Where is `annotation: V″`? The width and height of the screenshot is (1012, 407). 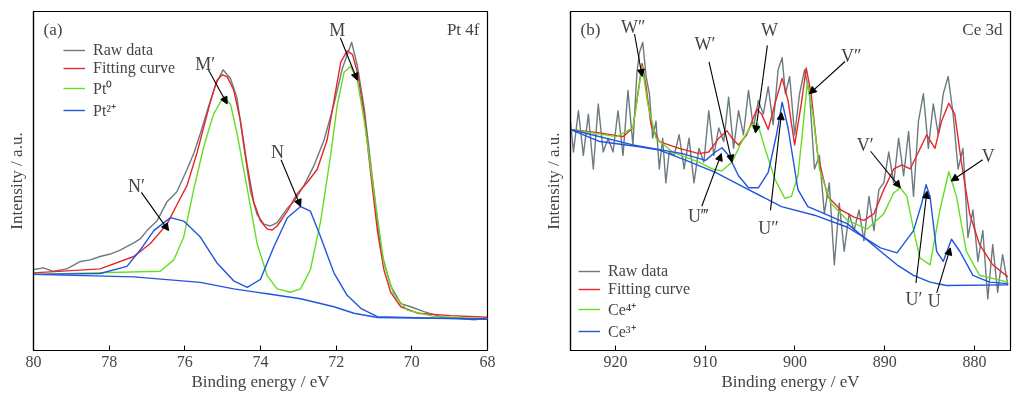
annotation: V″ is located at coordinates (851, 55).